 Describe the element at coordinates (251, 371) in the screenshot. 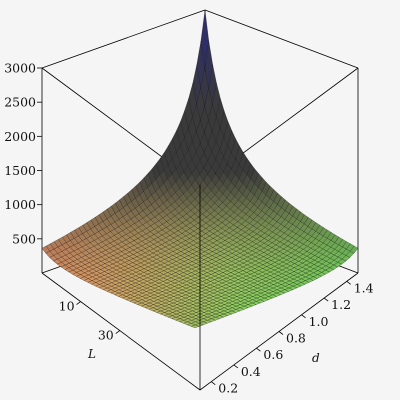

I see `d-tick-label: 0.4` at that location.